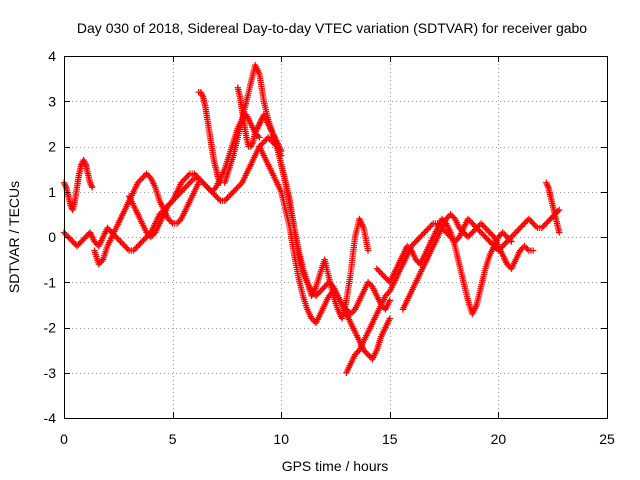 The width and height of the screenshot is (640, 480). I want to click on x-tick-label: 20, so click(499, 439).